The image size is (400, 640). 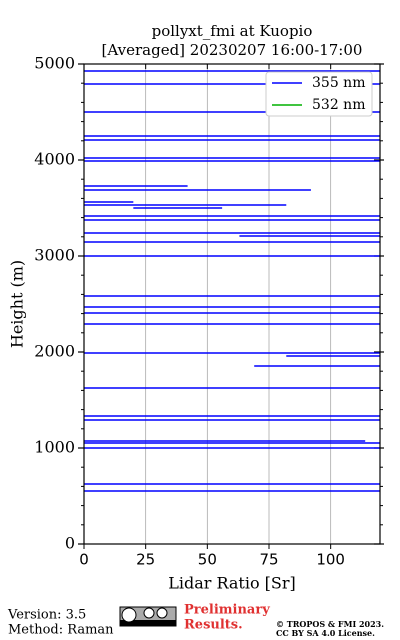 What do you see at coordinates (330, 560) in the screenshot?
I see `x-tick-label: 100` at bounding box center [330, 560].